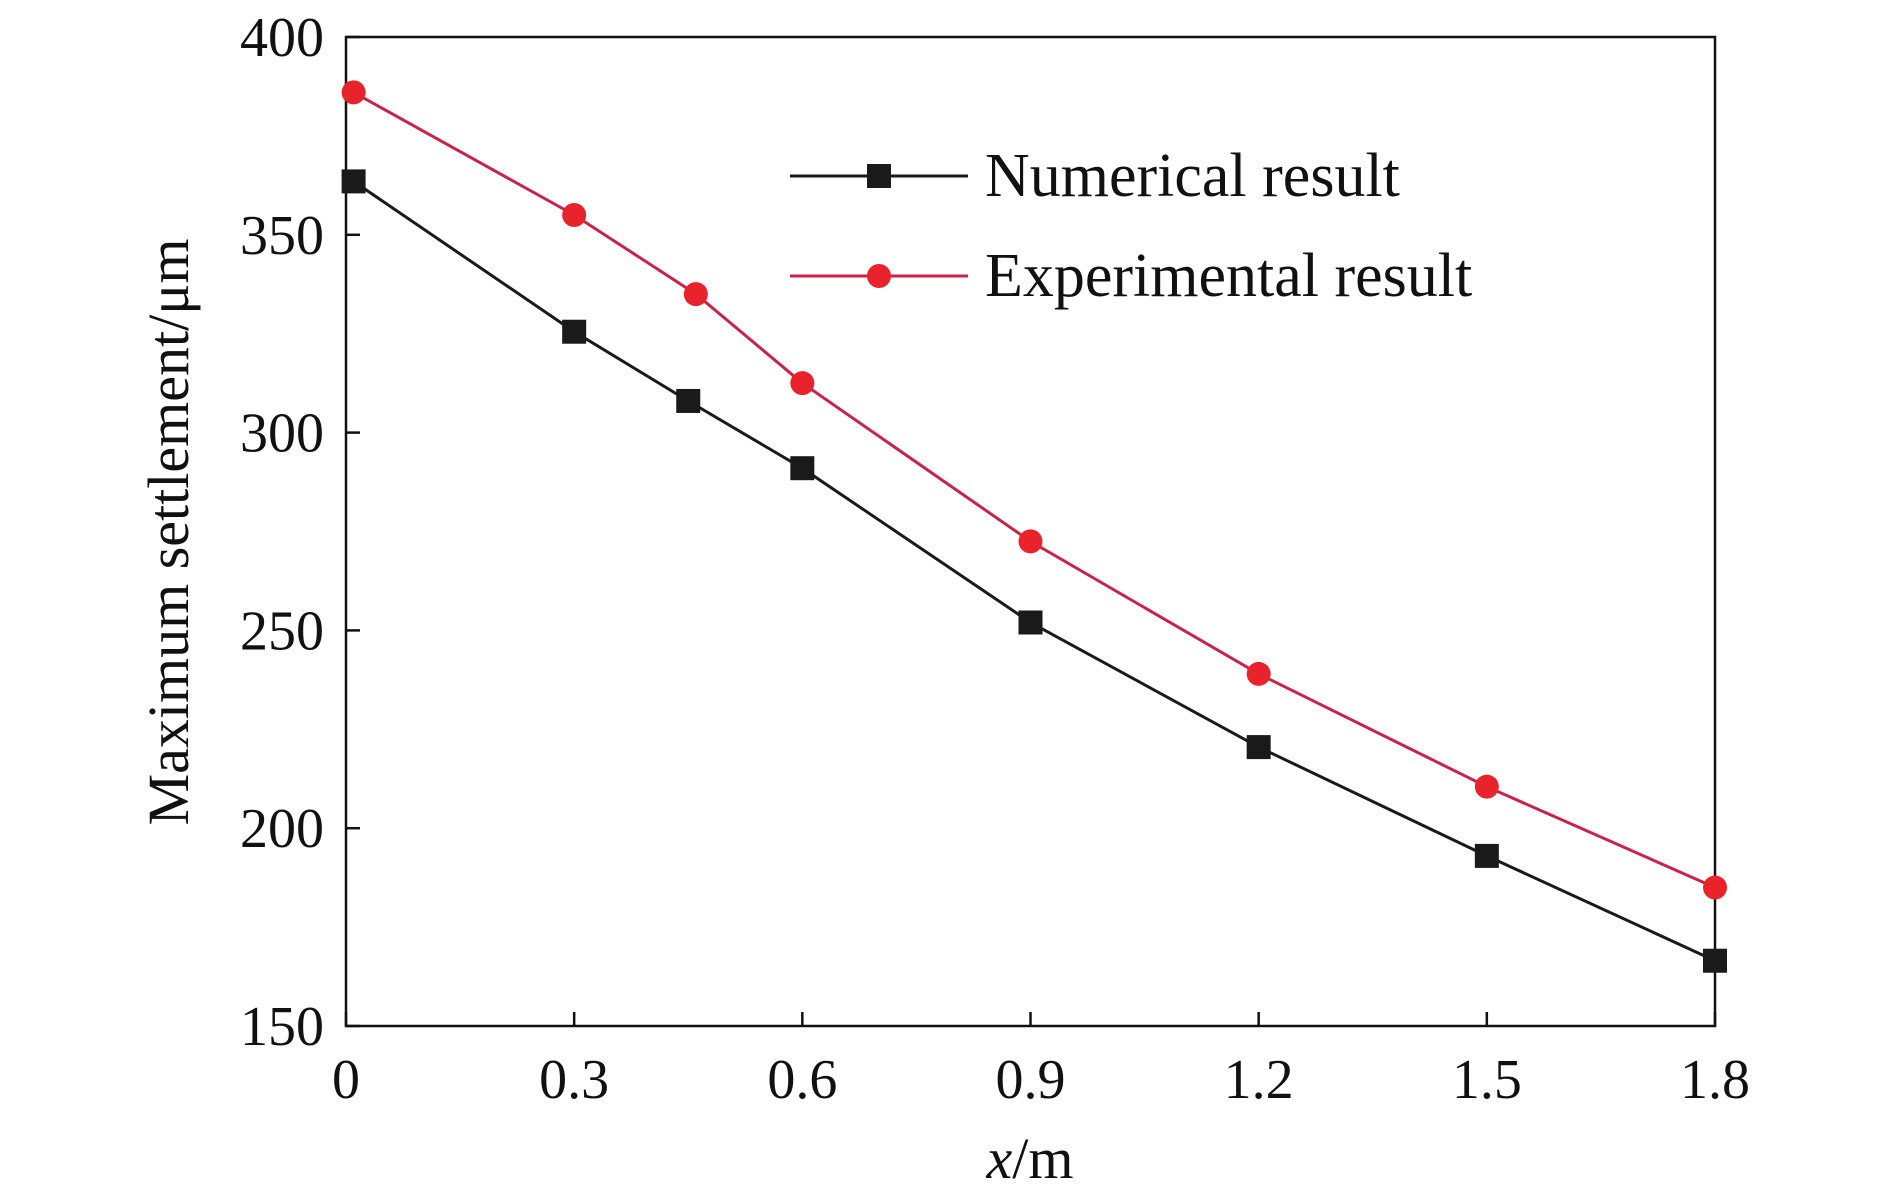 The image size is (1898, 1199). I want to click on x-axis-ticks: 0 0.3 0.6 0.9 1.2 1.5 1.8, so click(1041, 1061).